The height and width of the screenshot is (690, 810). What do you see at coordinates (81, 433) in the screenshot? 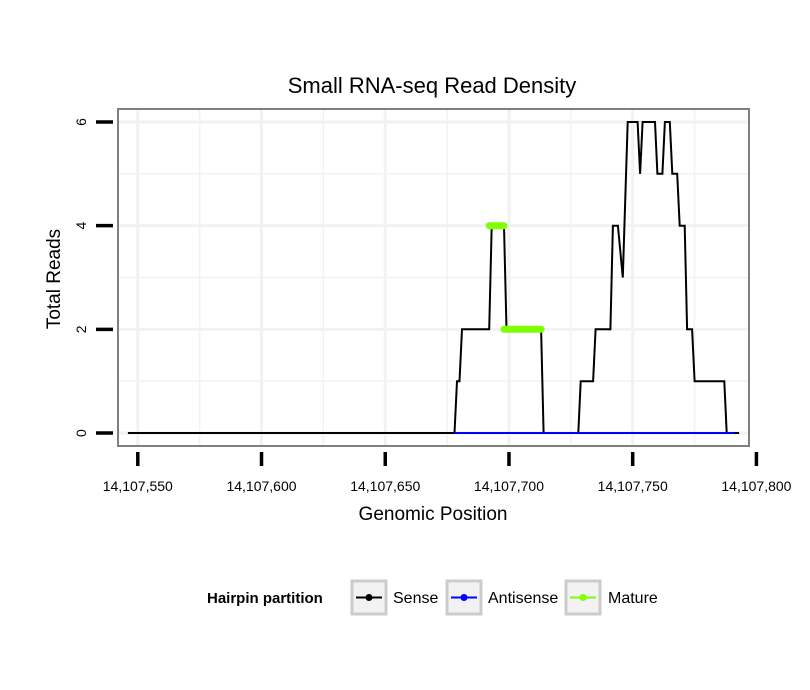
I see `y-tick-label: 0` at bounding box center [81, 433].